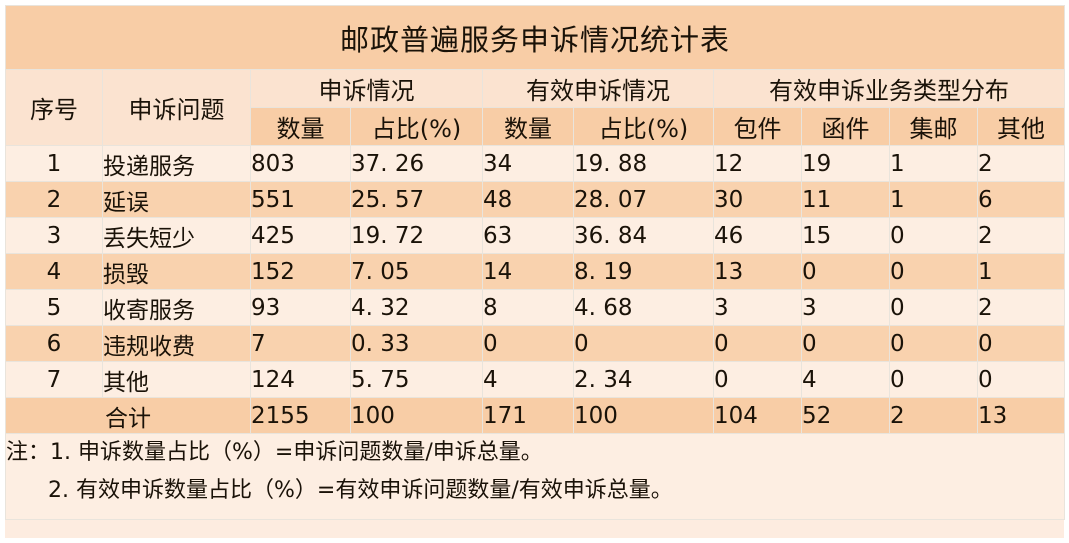 The width and height of the screenshot is (1069, 543). I want to click on header-row-subcolumns: 数量 占比(%) 数量 占比(%) 包件 函件 集邮 其他, so click(536, 126).